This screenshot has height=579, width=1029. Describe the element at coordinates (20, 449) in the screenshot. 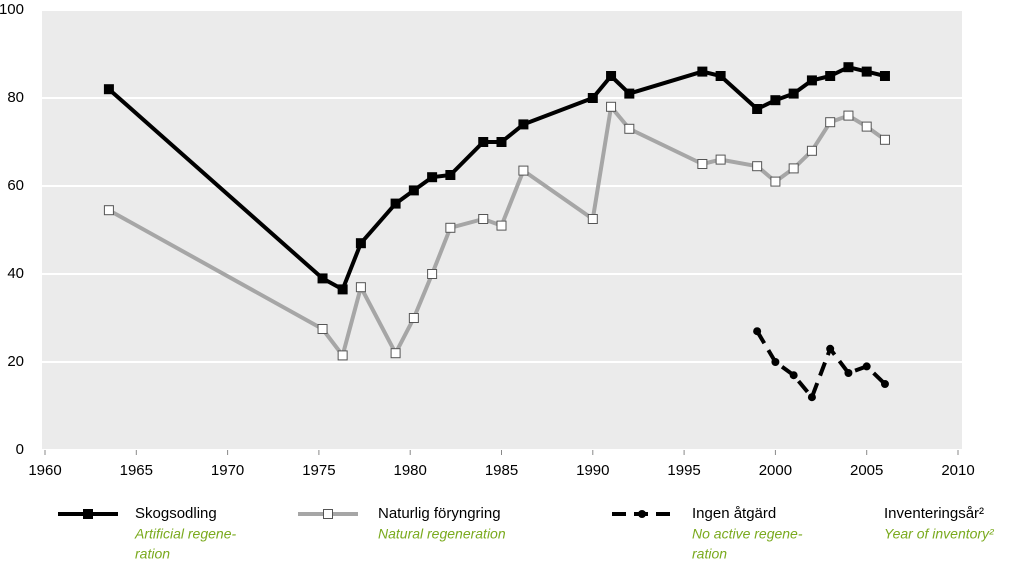

I see `y-tick-label: 0` at that location.